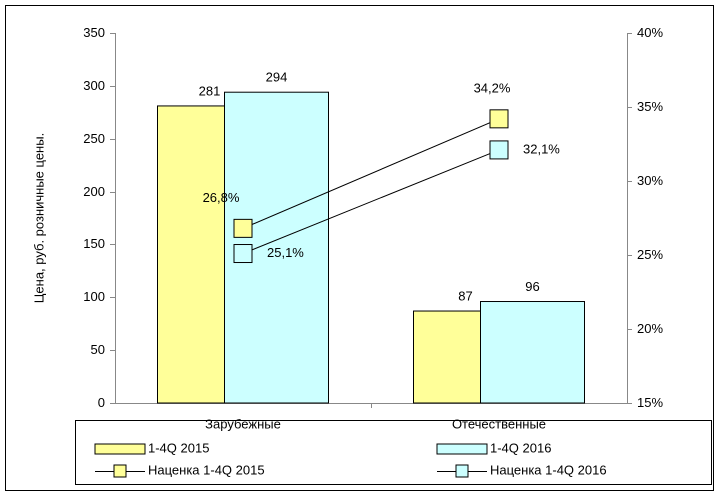 The image size is (719, 500). I want to click on line-value-label: 32,1%, so click(541, 148).